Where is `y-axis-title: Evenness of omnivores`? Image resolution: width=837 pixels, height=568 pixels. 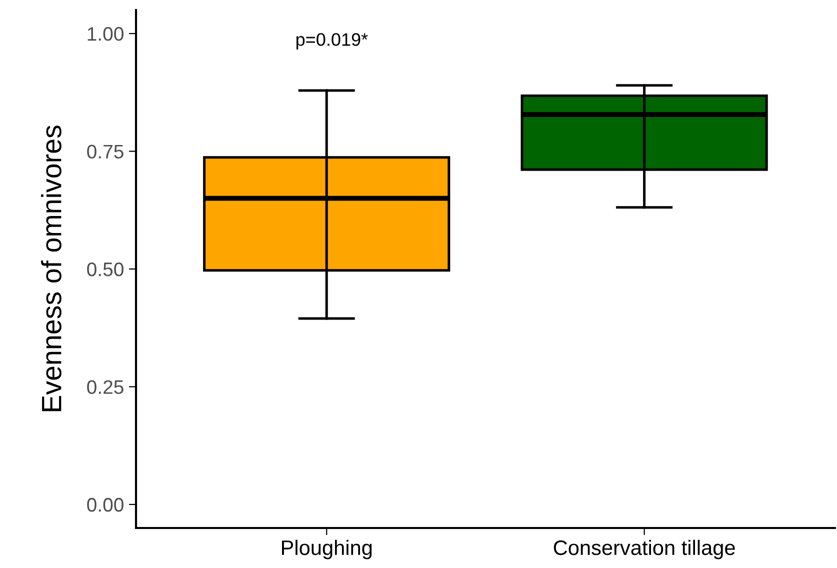
y-axis-title: Evenness of omnivores is located at coordinates (51, 269).